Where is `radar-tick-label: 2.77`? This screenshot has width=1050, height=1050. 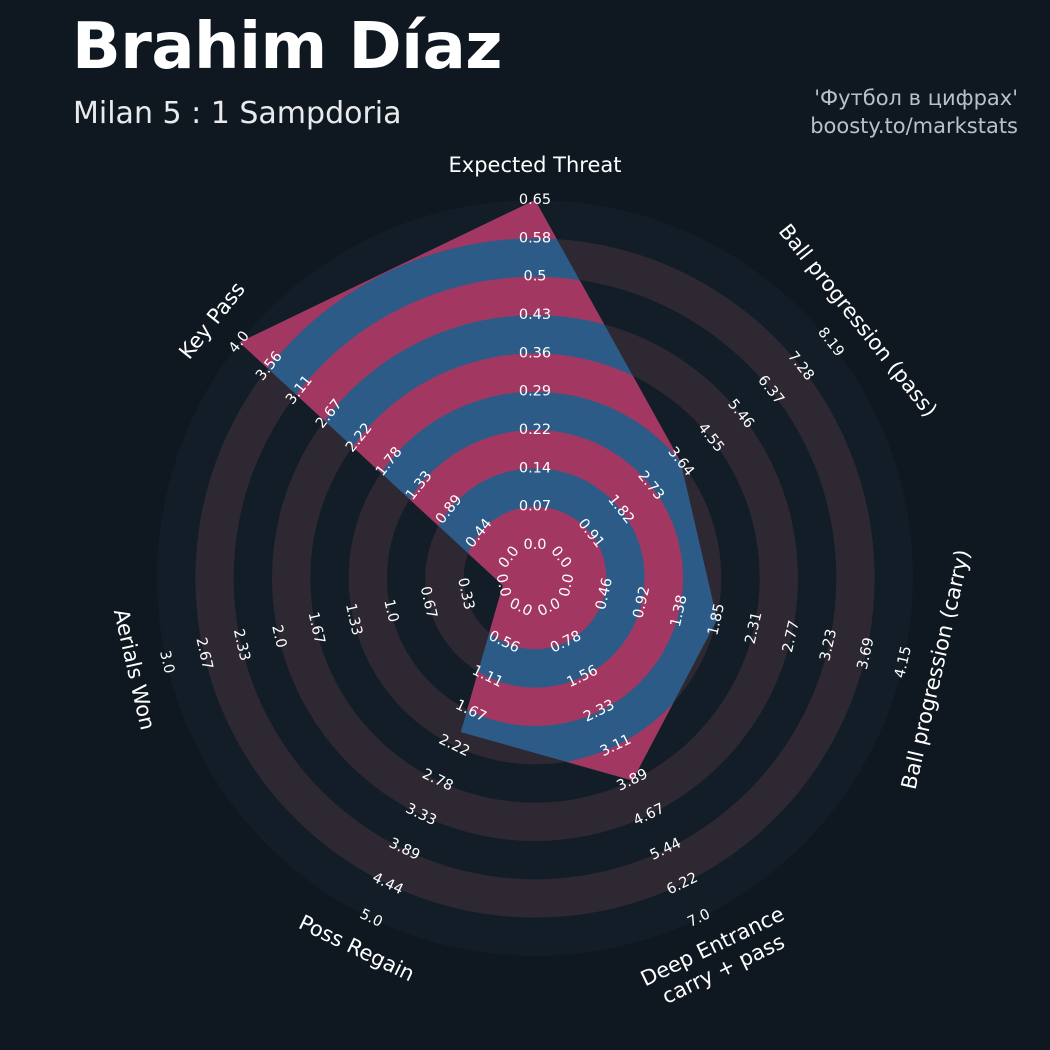
radar-tick-label: 2.77 is located at coordinates (791, 636).